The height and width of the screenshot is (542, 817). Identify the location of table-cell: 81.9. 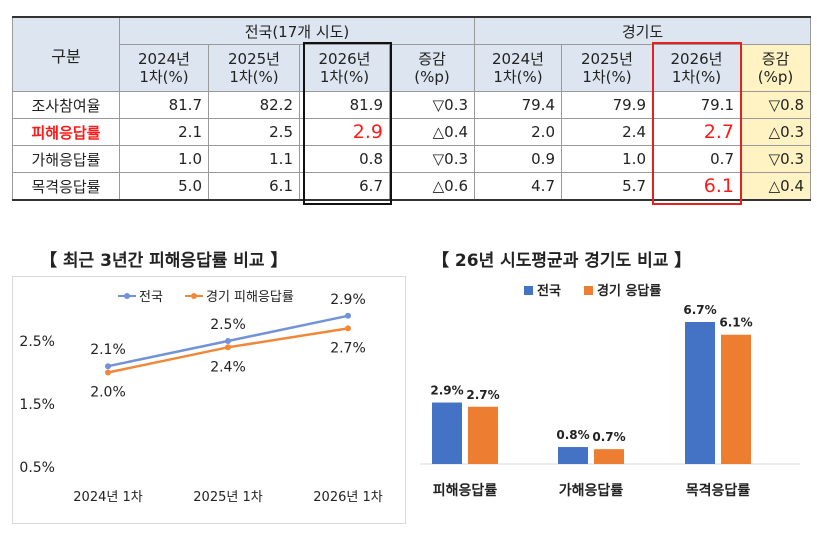
(344, 105).